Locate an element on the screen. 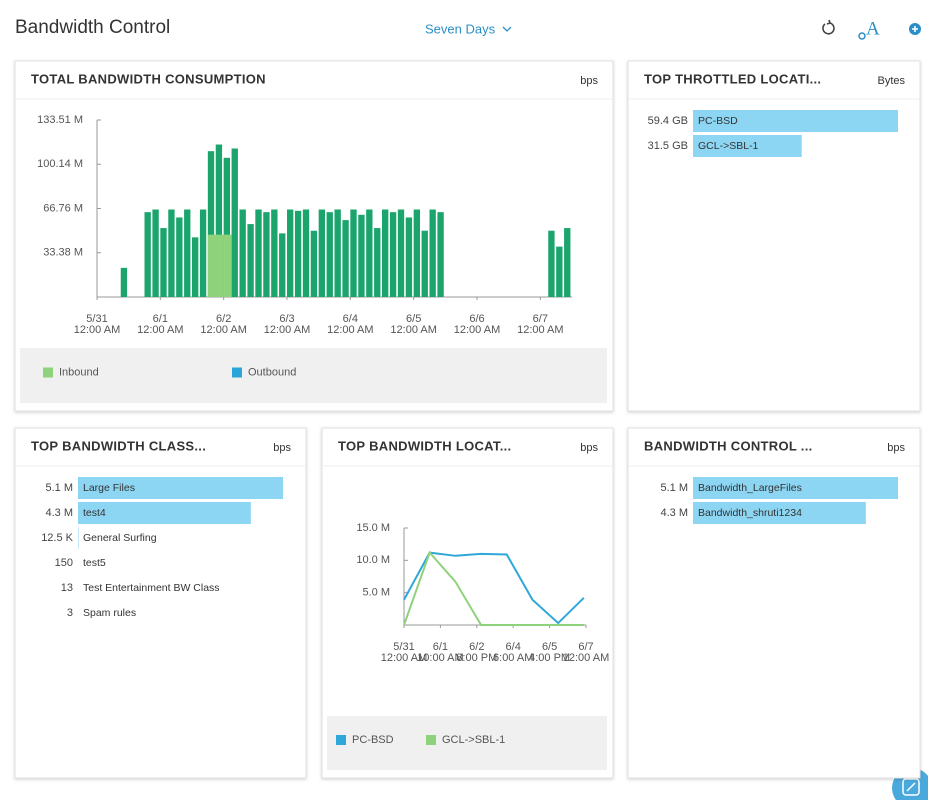 This screenshot has width=928, height=800. page-title: Bandwidth Control is located at coordinates (92, 27).